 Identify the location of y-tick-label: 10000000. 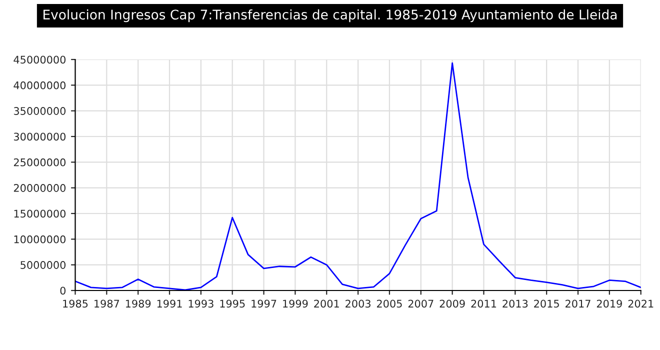
(40, 239).